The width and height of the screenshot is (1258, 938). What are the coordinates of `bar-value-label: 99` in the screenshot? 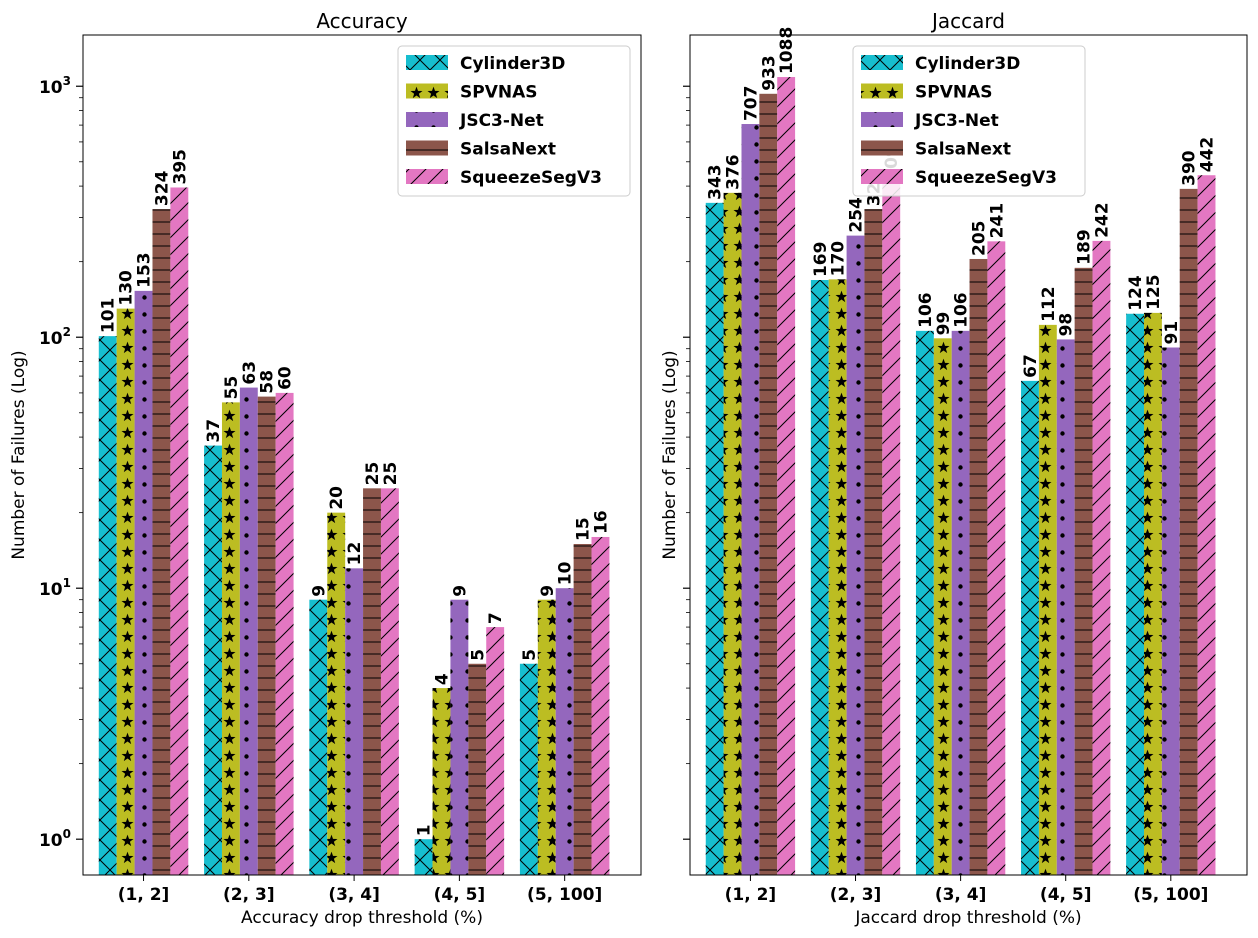 It's located at (944, 324).